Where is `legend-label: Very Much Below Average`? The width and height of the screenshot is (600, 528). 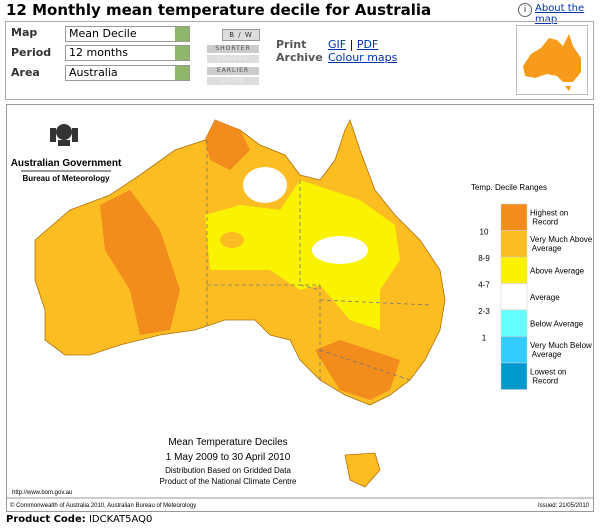
legend-label: Very Much Below Average is located at coordinates (561, 350).